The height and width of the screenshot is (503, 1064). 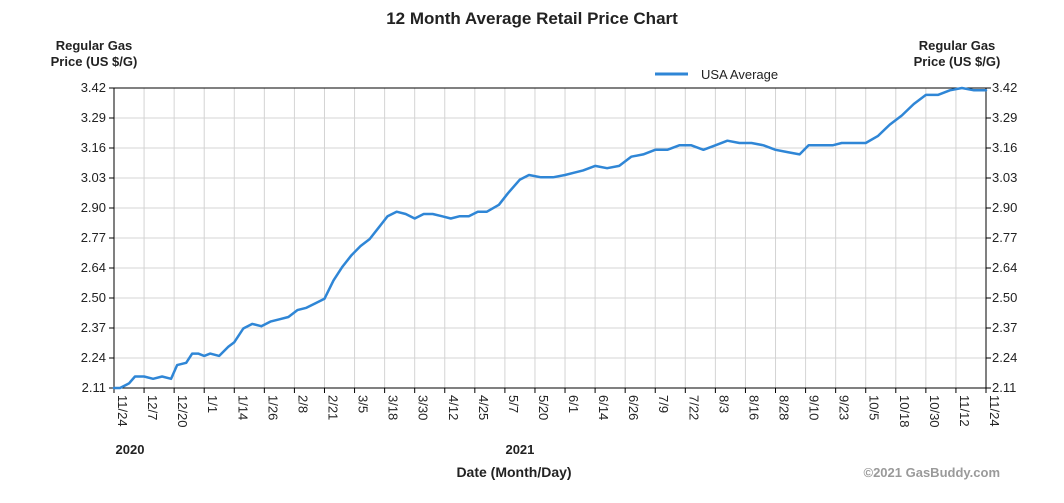 What do you see at coordinates (693, 407) in the screenshot?
I see `x-tick-label: 7/22` at bounding box center [693, 407].